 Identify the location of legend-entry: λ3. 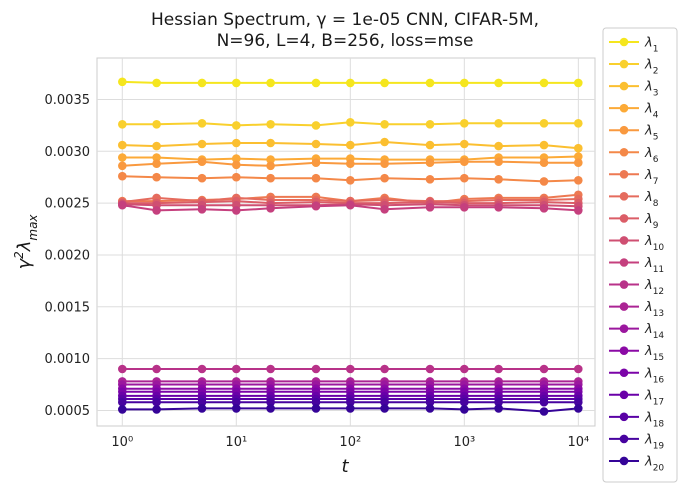
(633, 89).